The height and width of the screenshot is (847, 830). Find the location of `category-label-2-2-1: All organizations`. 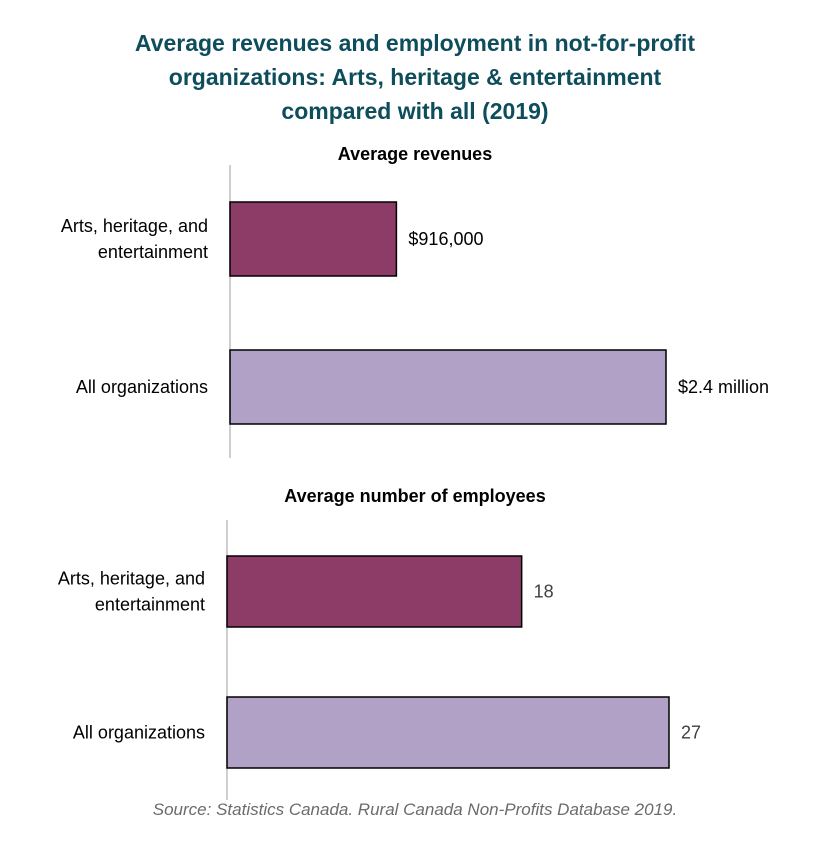

category-label-2-2-1: All organizations is located at coordinates (139, 733).